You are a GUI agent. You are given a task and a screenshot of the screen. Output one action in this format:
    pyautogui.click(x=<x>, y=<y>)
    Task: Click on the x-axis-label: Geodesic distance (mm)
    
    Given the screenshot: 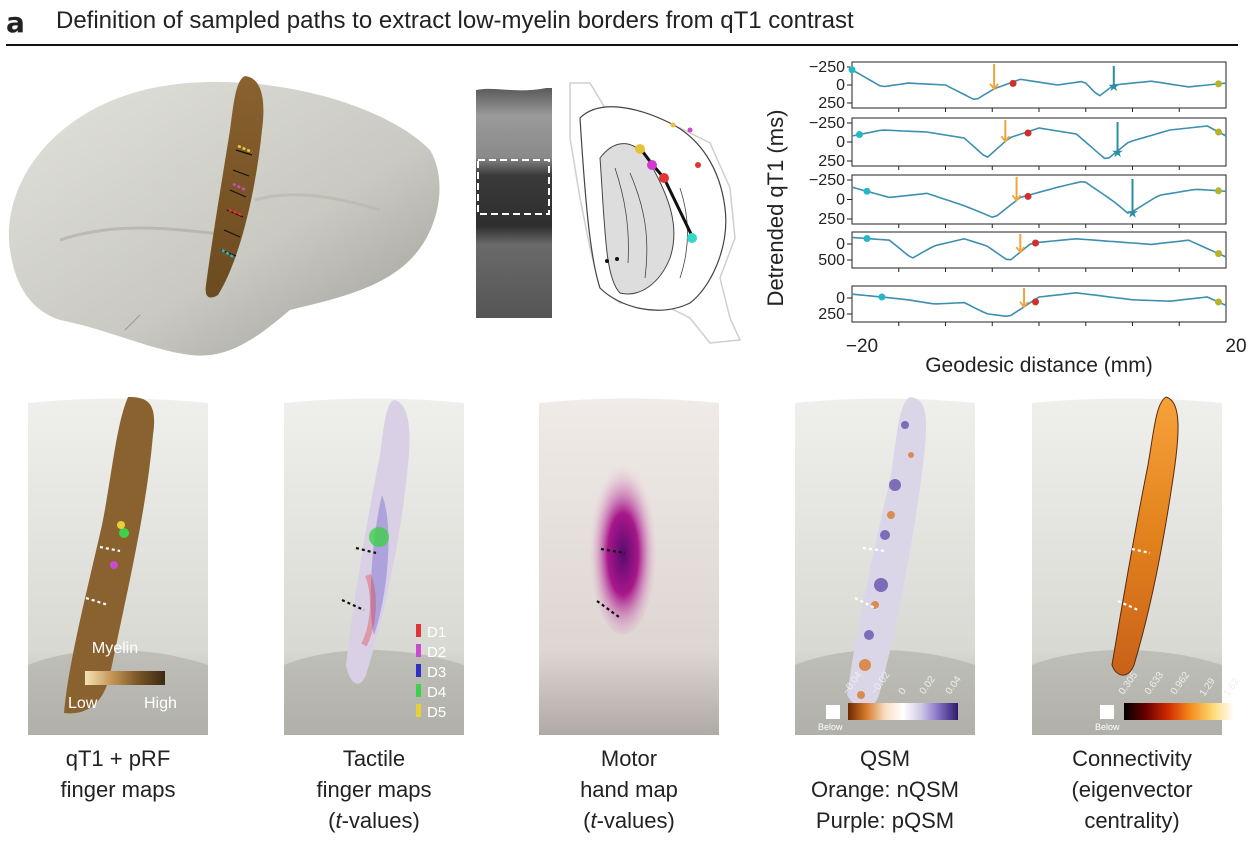 What is the action you would take?
    pyautogui.click(x=1039, y=365)
    